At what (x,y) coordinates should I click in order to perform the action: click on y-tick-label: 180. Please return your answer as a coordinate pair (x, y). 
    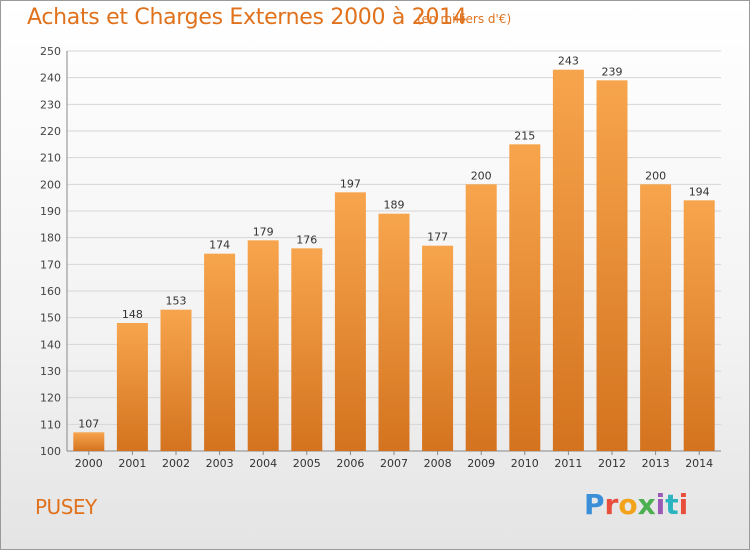
    Looking at the image, I should click on (50, 238).